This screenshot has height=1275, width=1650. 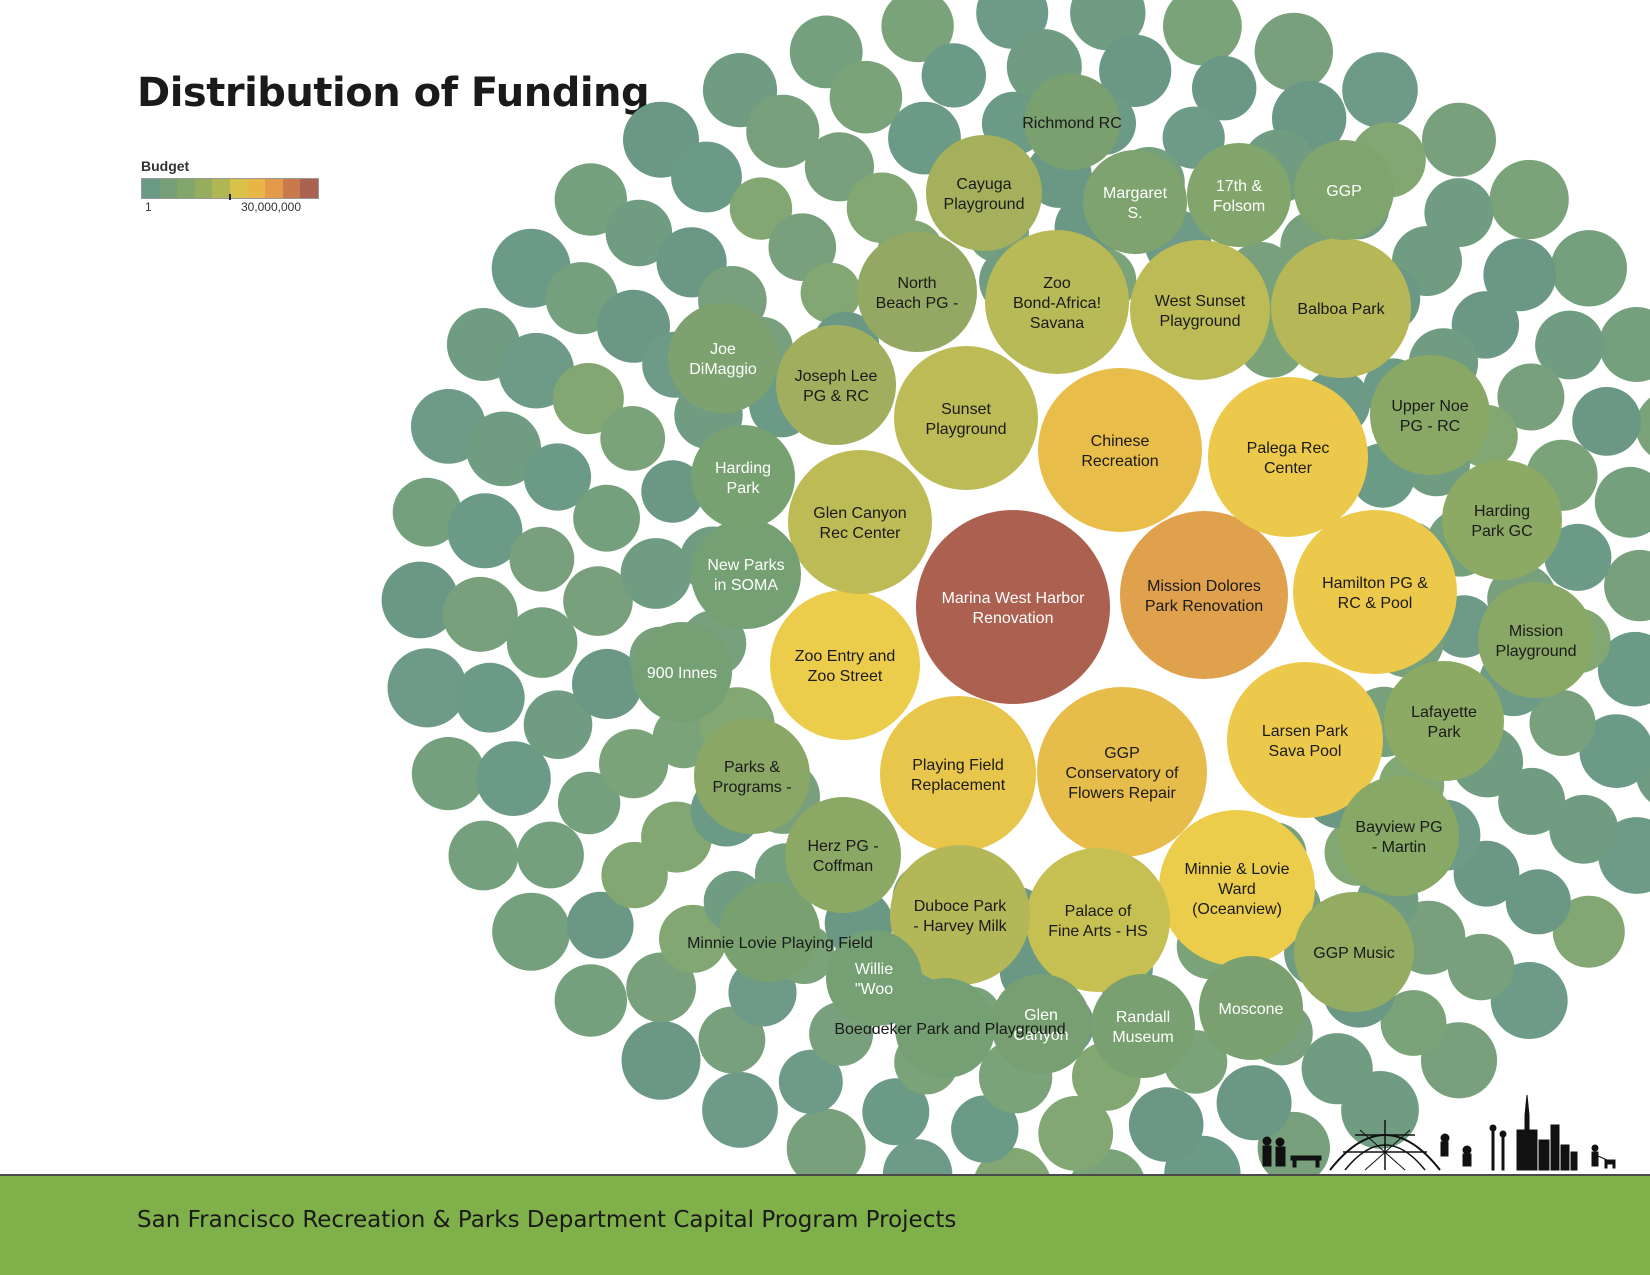 I want to click on project-bubble-label: Fine Arts - HS, so click(x=1098, y=931).